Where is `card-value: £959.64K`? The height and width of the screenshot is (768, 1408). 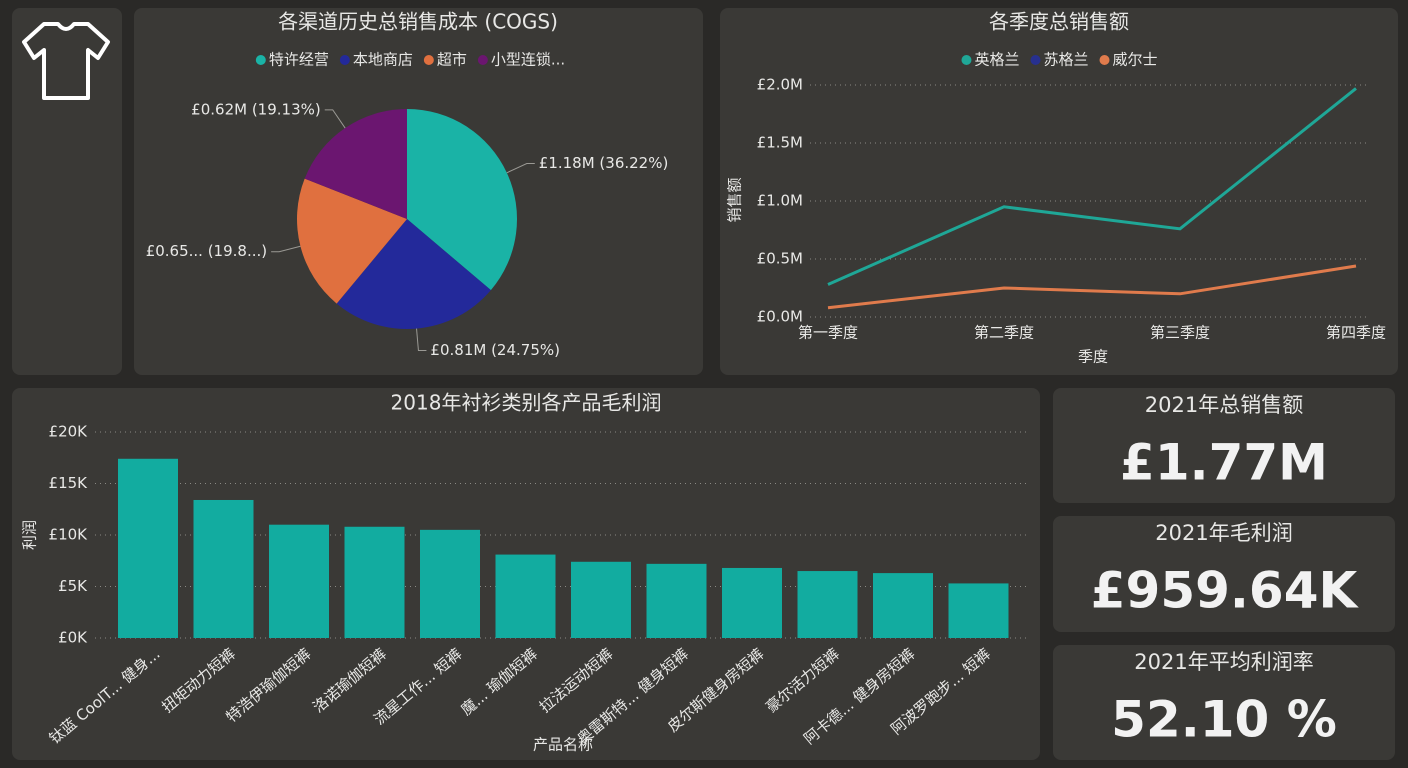 card-value: £959.64K is located at coordinates (1225, 591).